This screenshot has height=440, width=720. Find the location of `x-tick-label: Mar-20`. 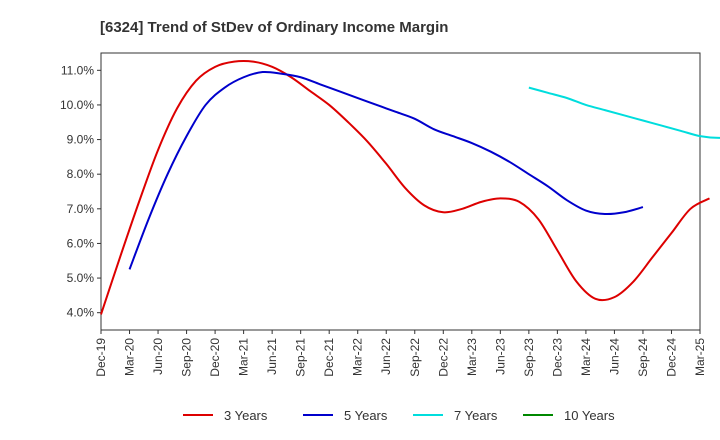

x-tick-label: Mar-20 is located at coordinates (130, 357).